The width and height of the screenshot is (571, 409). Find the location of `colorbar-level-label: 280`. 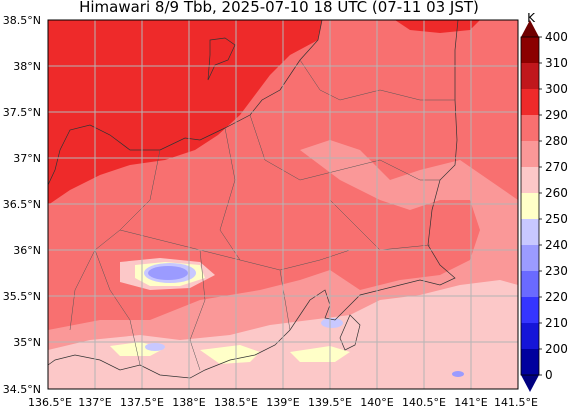

colorbar-level-label: 280 is located at coordinates (556, 141).